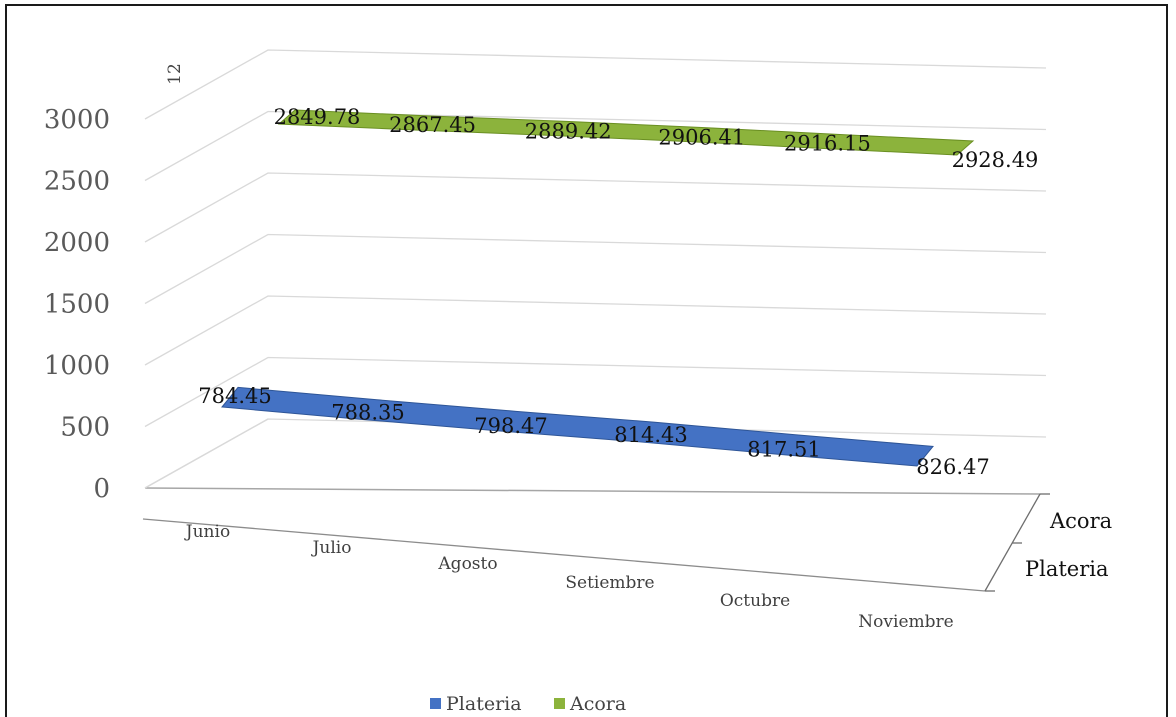 The height and width of the screenshot is (717, 1176). What do you see at coordinates (1067, 569) in the screenshot?
I see `depth-label-plateria: Plateria` at bounding box center [1067, 569].